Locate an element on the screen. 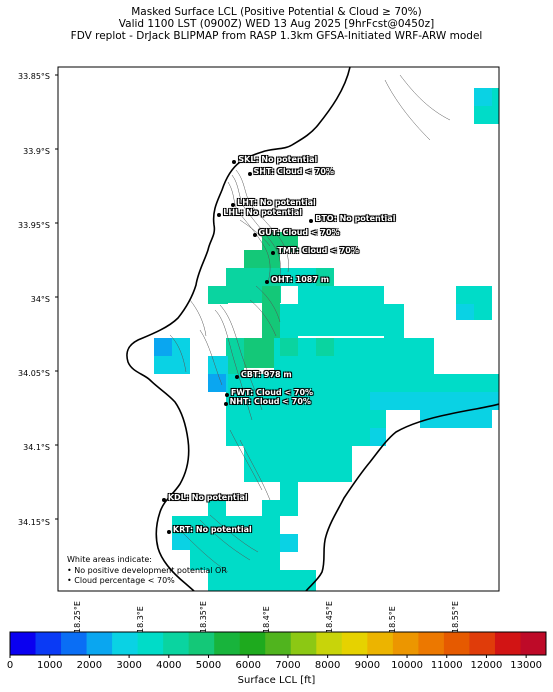 Image resolution: width=553 pixels, height=692 pixels. lat-tick-label: 33.85°S is located at coordinates (34, 77).